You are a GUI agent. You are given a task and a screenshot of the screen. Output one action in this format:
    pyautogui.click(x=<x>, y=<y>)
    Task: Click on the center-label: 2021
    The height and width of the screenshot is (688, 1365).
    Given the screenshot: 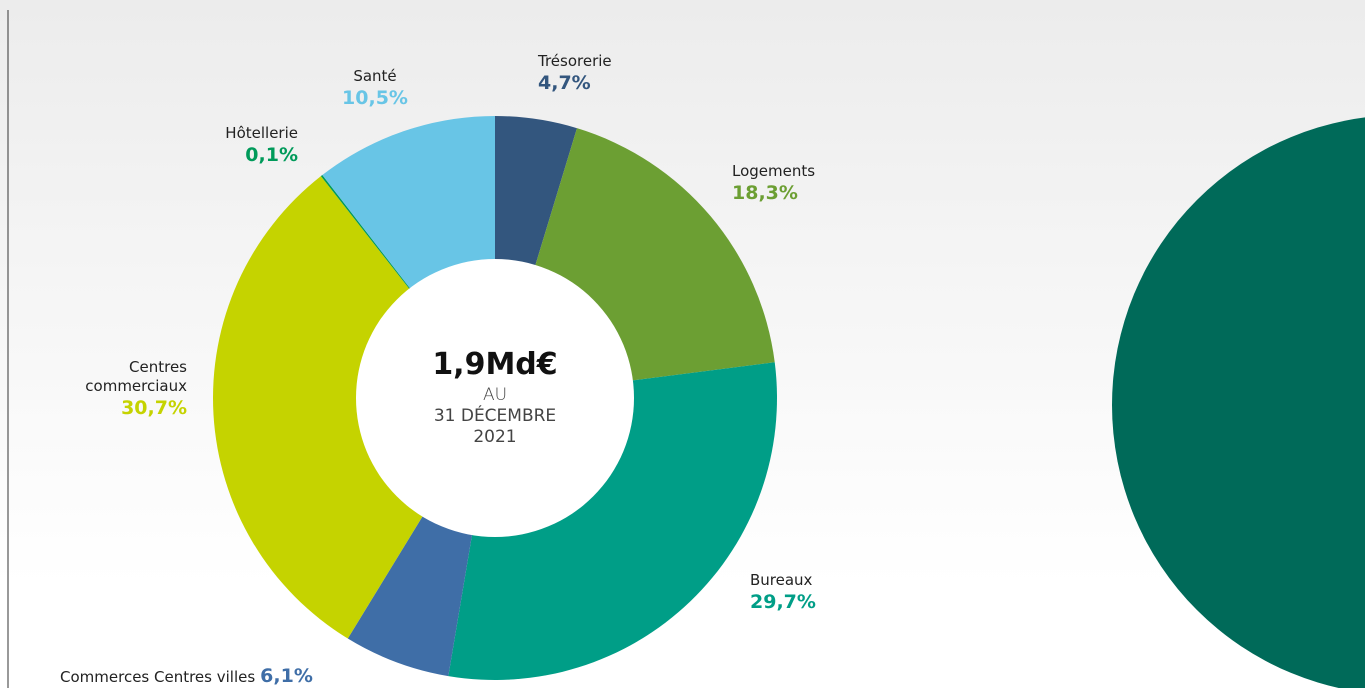 What is the action you would take?
    pyautogui.click(x=495, y=437)
    